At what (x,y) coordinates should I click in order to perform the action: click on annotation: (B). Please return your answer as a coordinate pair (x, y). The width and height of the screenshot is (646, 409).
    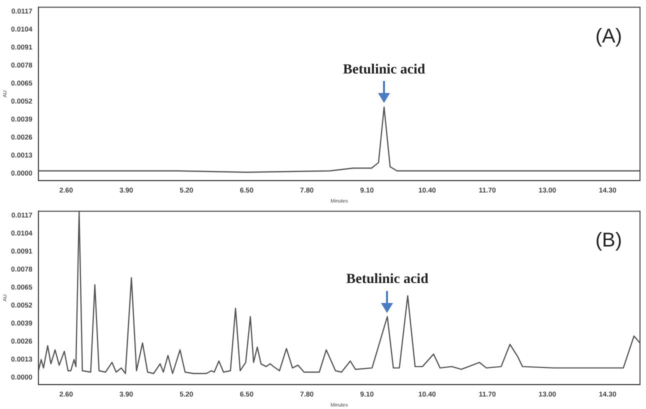
    Looking at the image, I should click on (608, 241).